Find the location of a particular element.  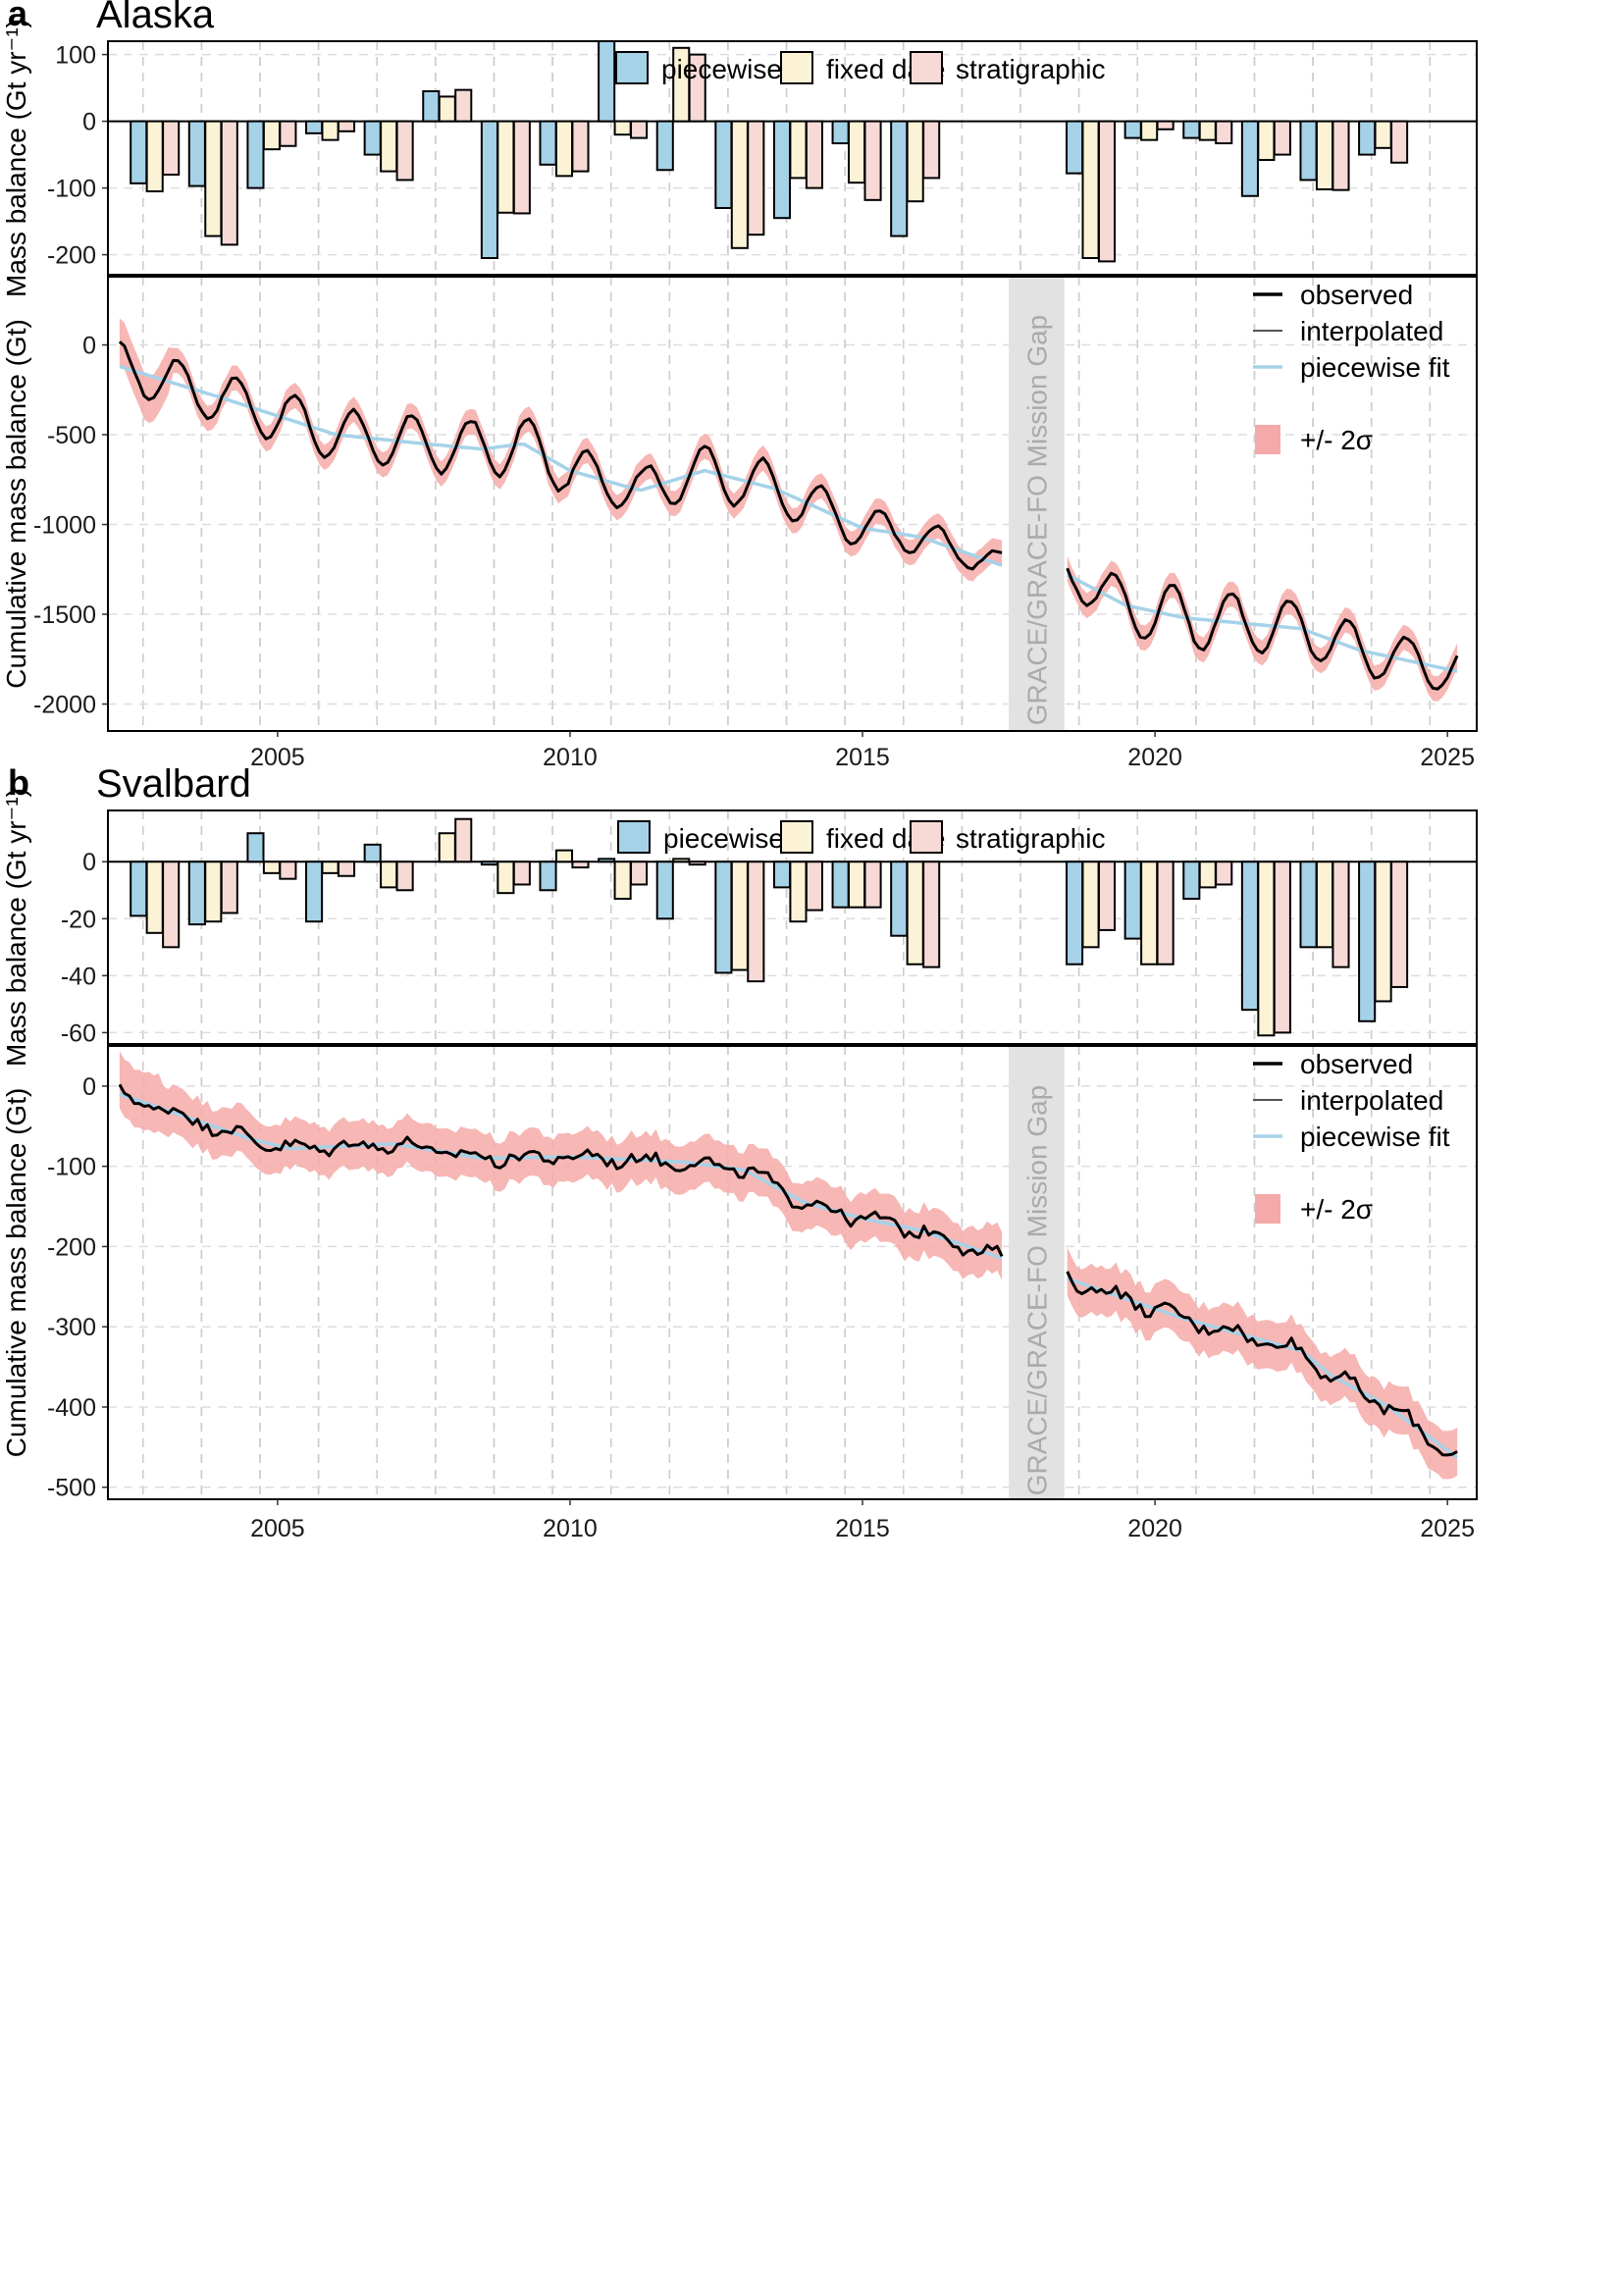

panel-label: a is located at coordinates (18, 16).